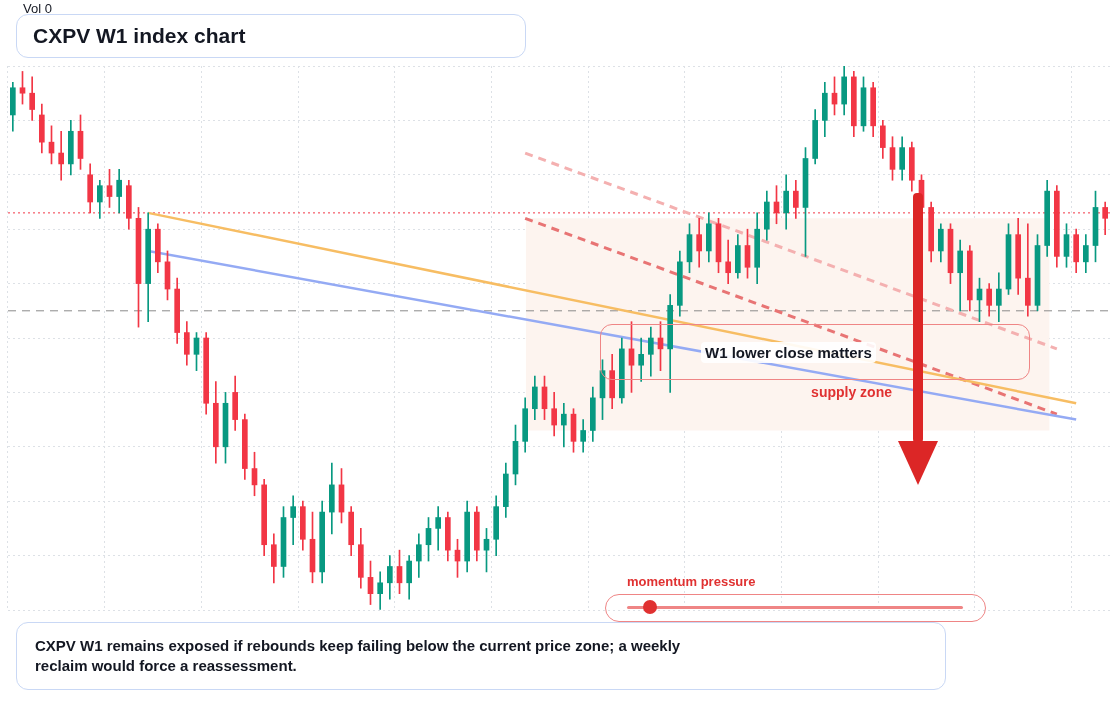 The height and width of the screenshot is (704, 1120). What do you see at coordinates (788, 352) in the screenshot?
I see `annotation: W1 lower close matters` at bounding box center [788, 352].